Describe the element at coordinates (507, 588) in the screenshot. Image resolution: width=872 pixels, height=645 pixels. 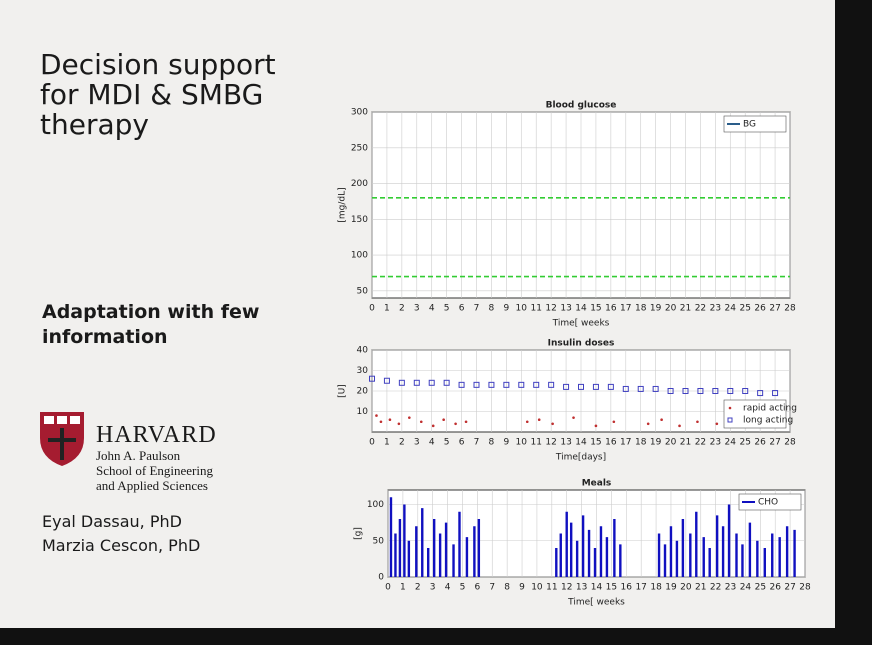
I see `x-tick-label: 8` at that location.